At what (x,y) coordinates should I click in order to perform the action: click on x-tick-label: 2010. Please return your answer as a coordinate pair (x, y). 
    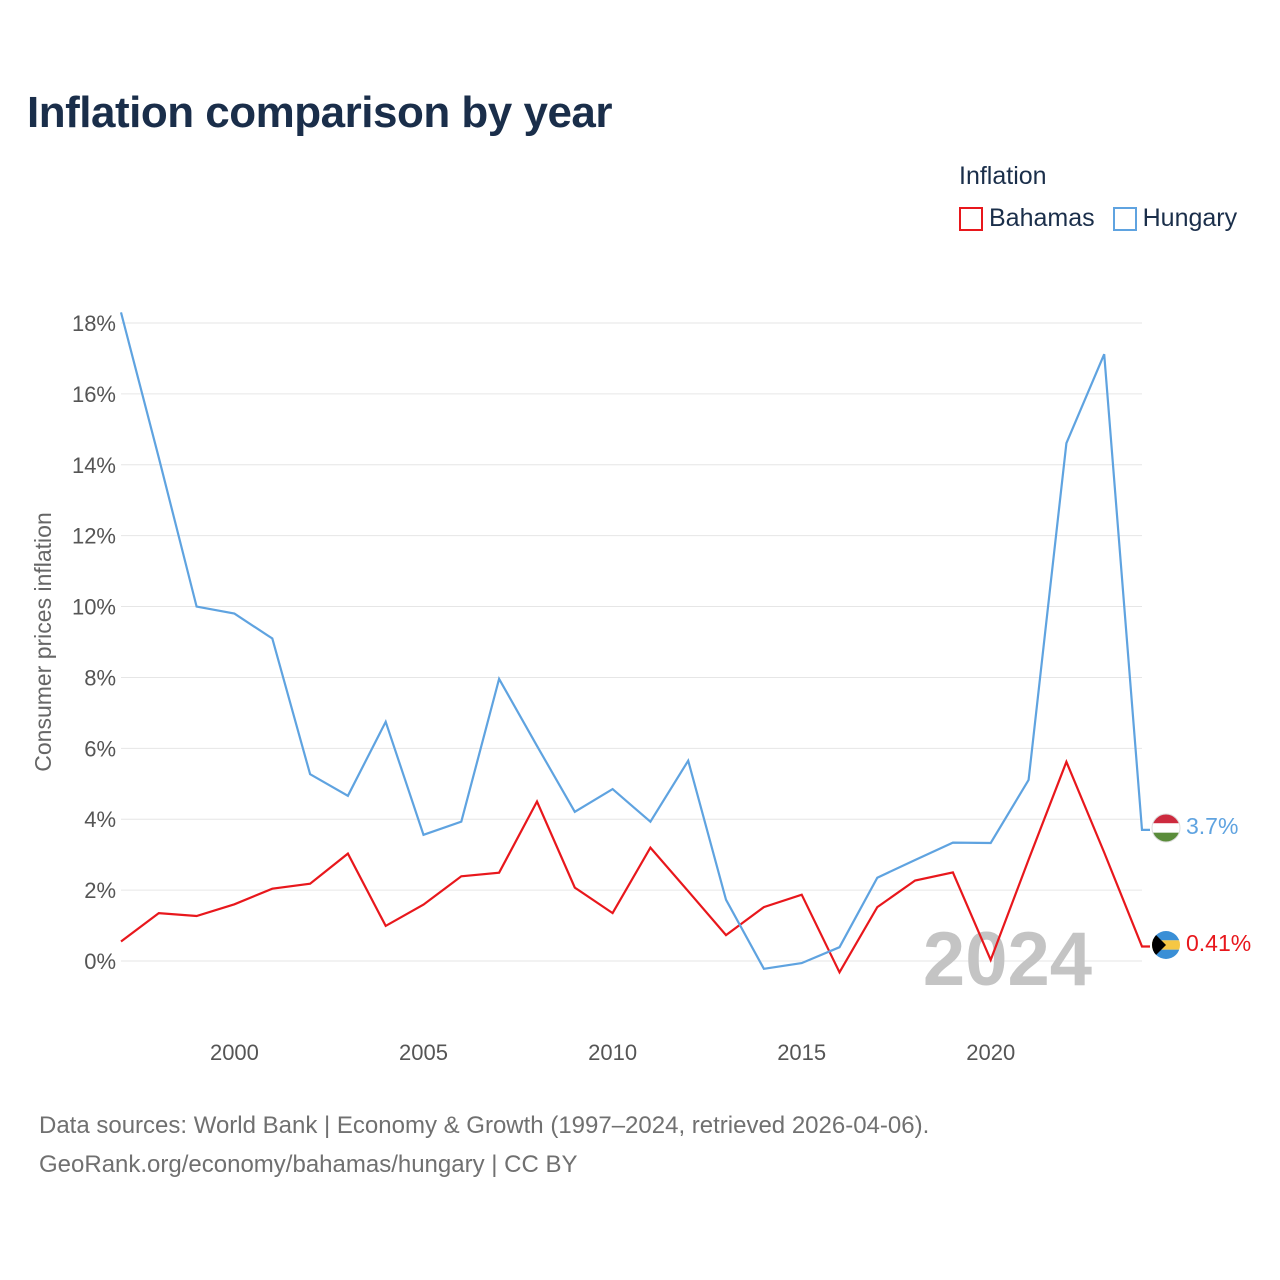
    Looking at the image, I should click on (612, 1052).